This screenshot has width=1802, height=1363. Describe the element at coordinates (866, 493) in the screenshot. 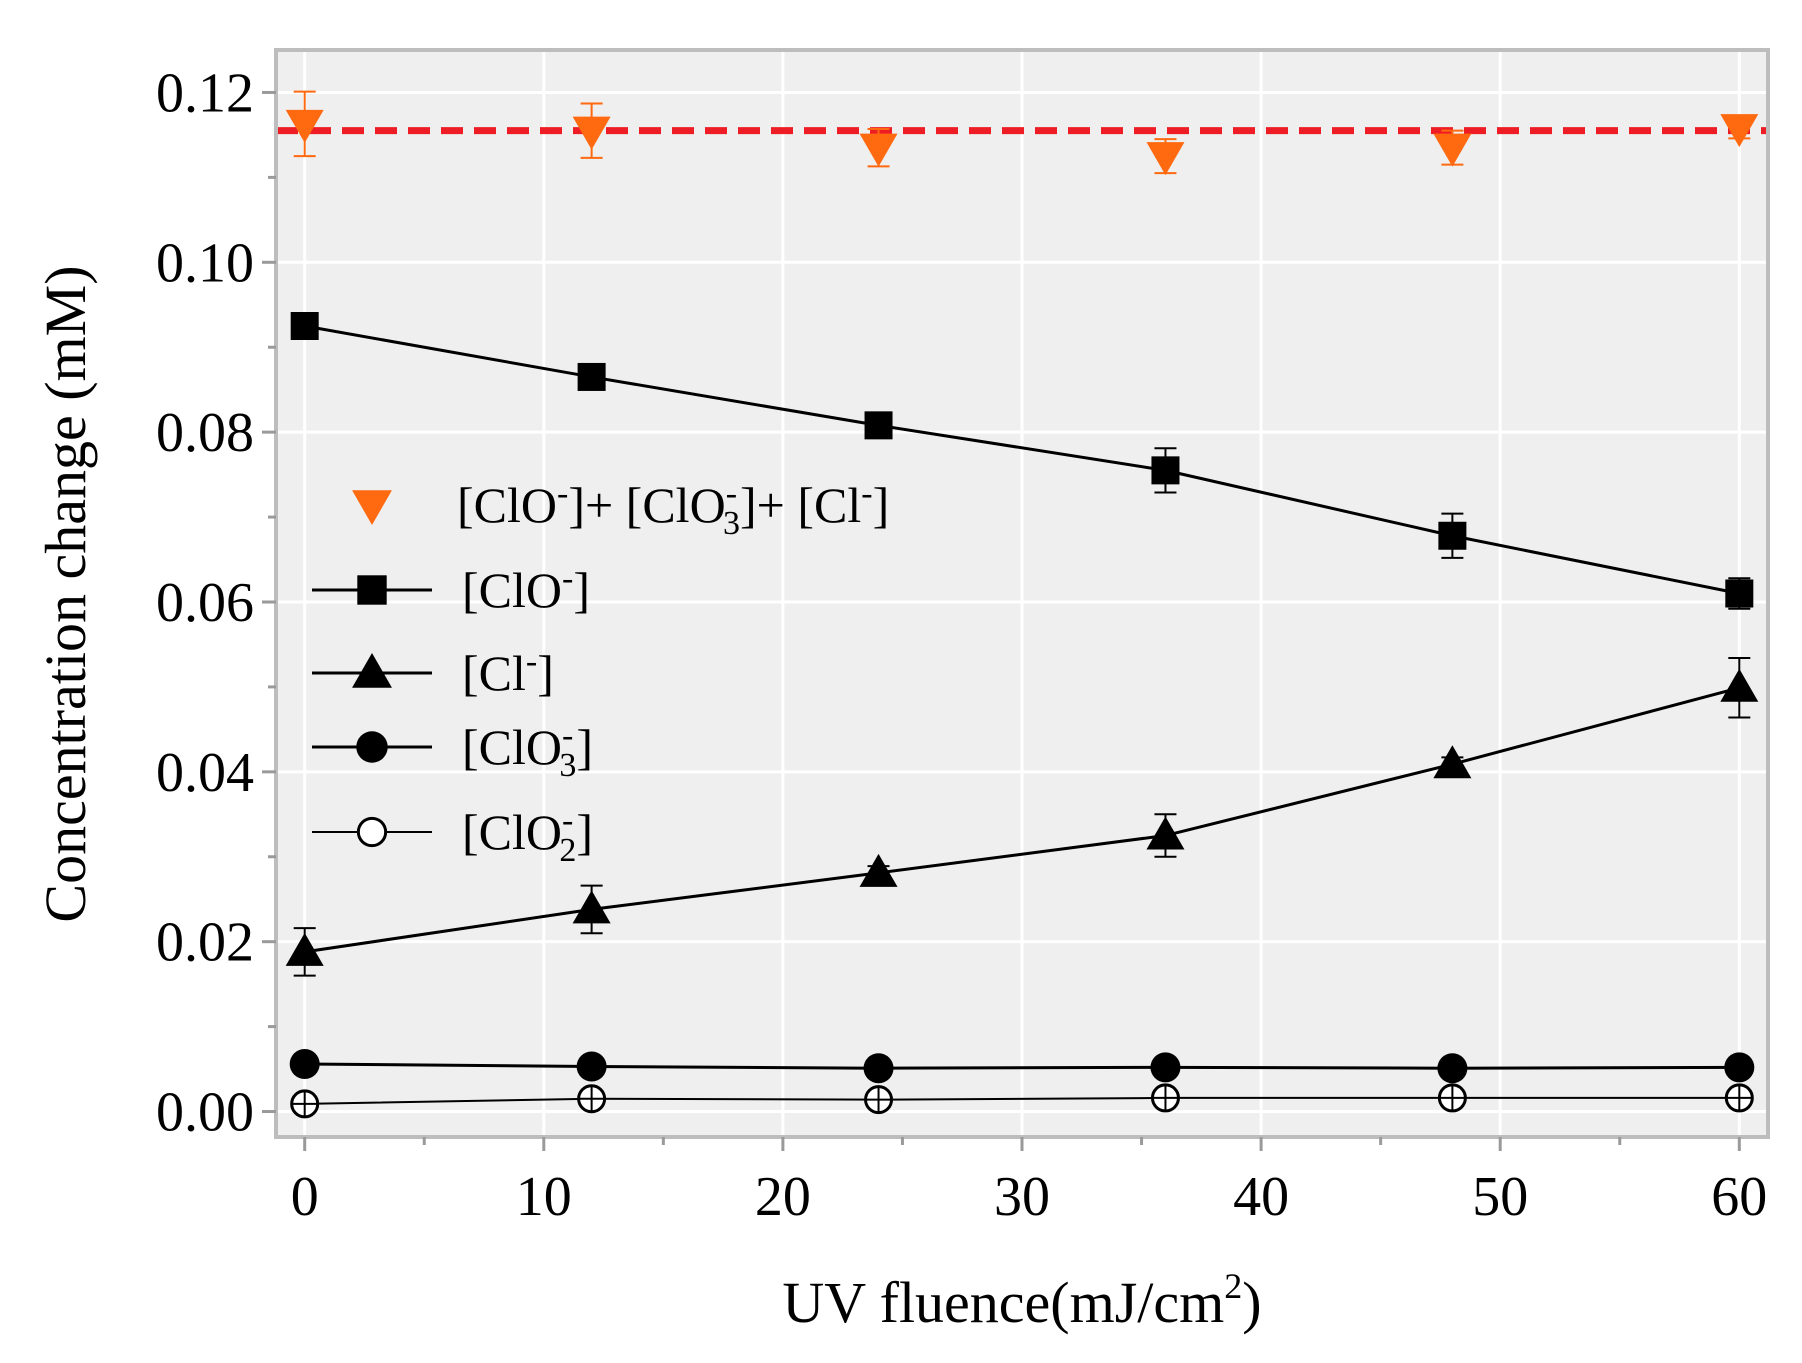

I see `legend-label-0-part-6: -` at that location.